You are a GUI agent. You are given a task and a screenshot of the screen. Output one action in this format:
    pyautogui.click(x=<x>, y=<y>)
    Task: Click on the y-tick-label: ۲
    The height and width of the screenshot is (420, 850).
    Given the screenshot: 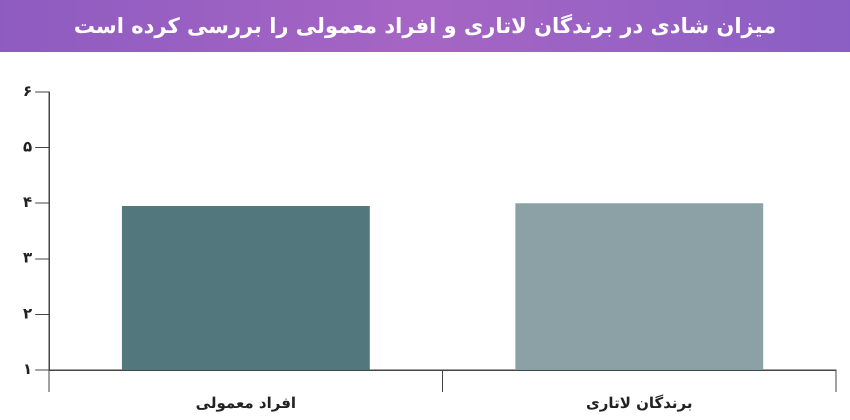 What is the action you would take?
    pyautogui.click(x=27, y=313)
    